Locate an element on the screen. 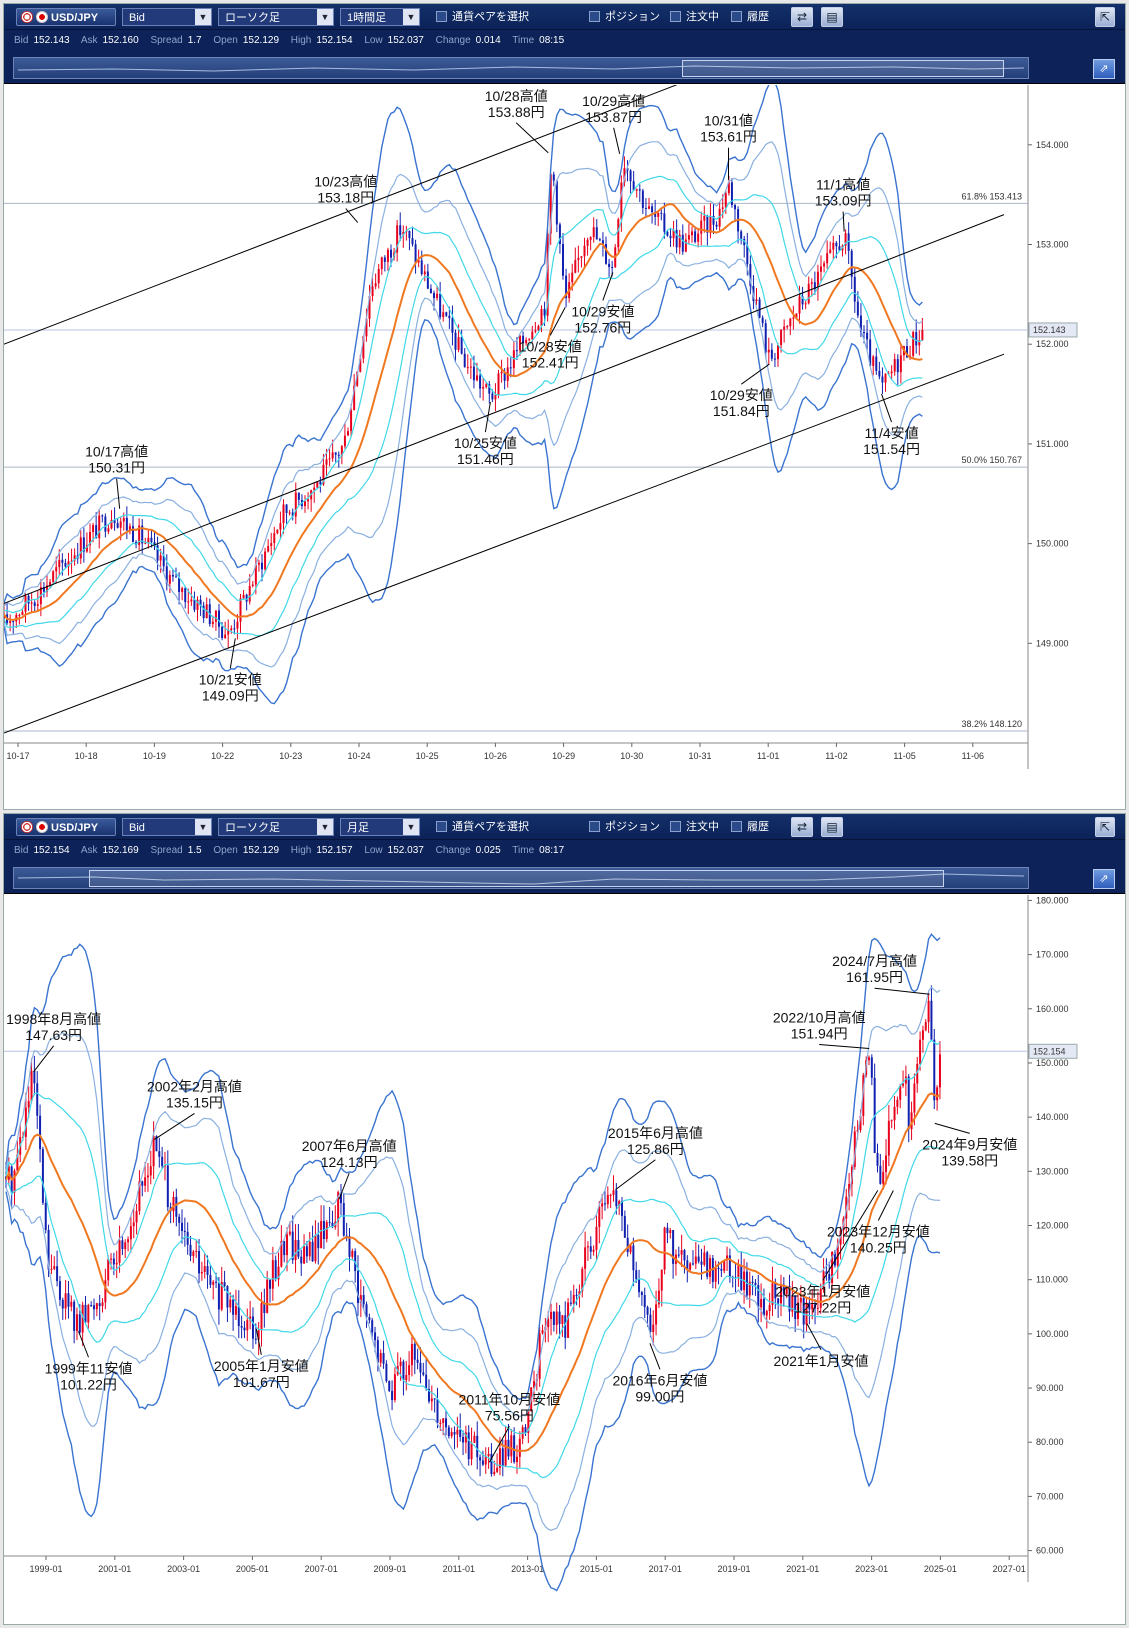 This screenshot has width=1129, height=1628. bid-value: 152.154 is located at coordinates (51, 850).